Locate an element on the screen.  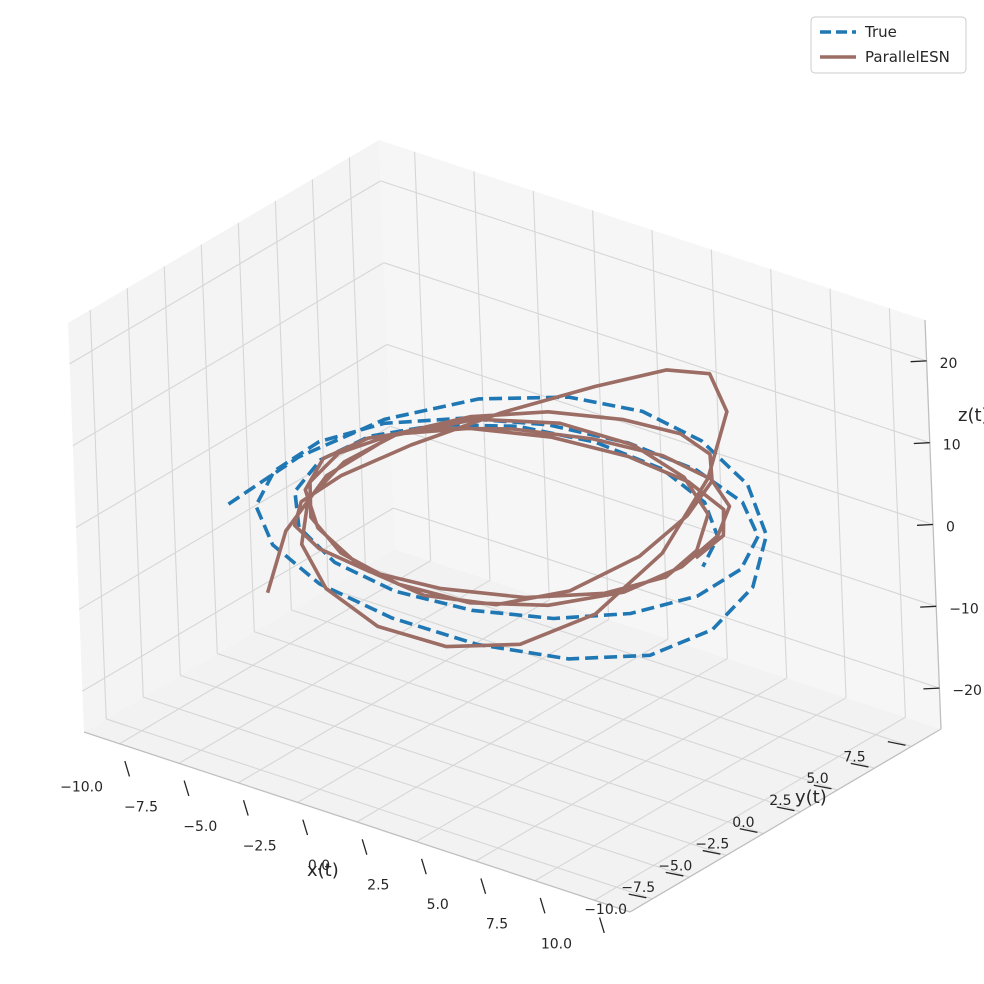
z-axis-ticks: −20 −10 0 10 20 is located at coordinates (946, 527).